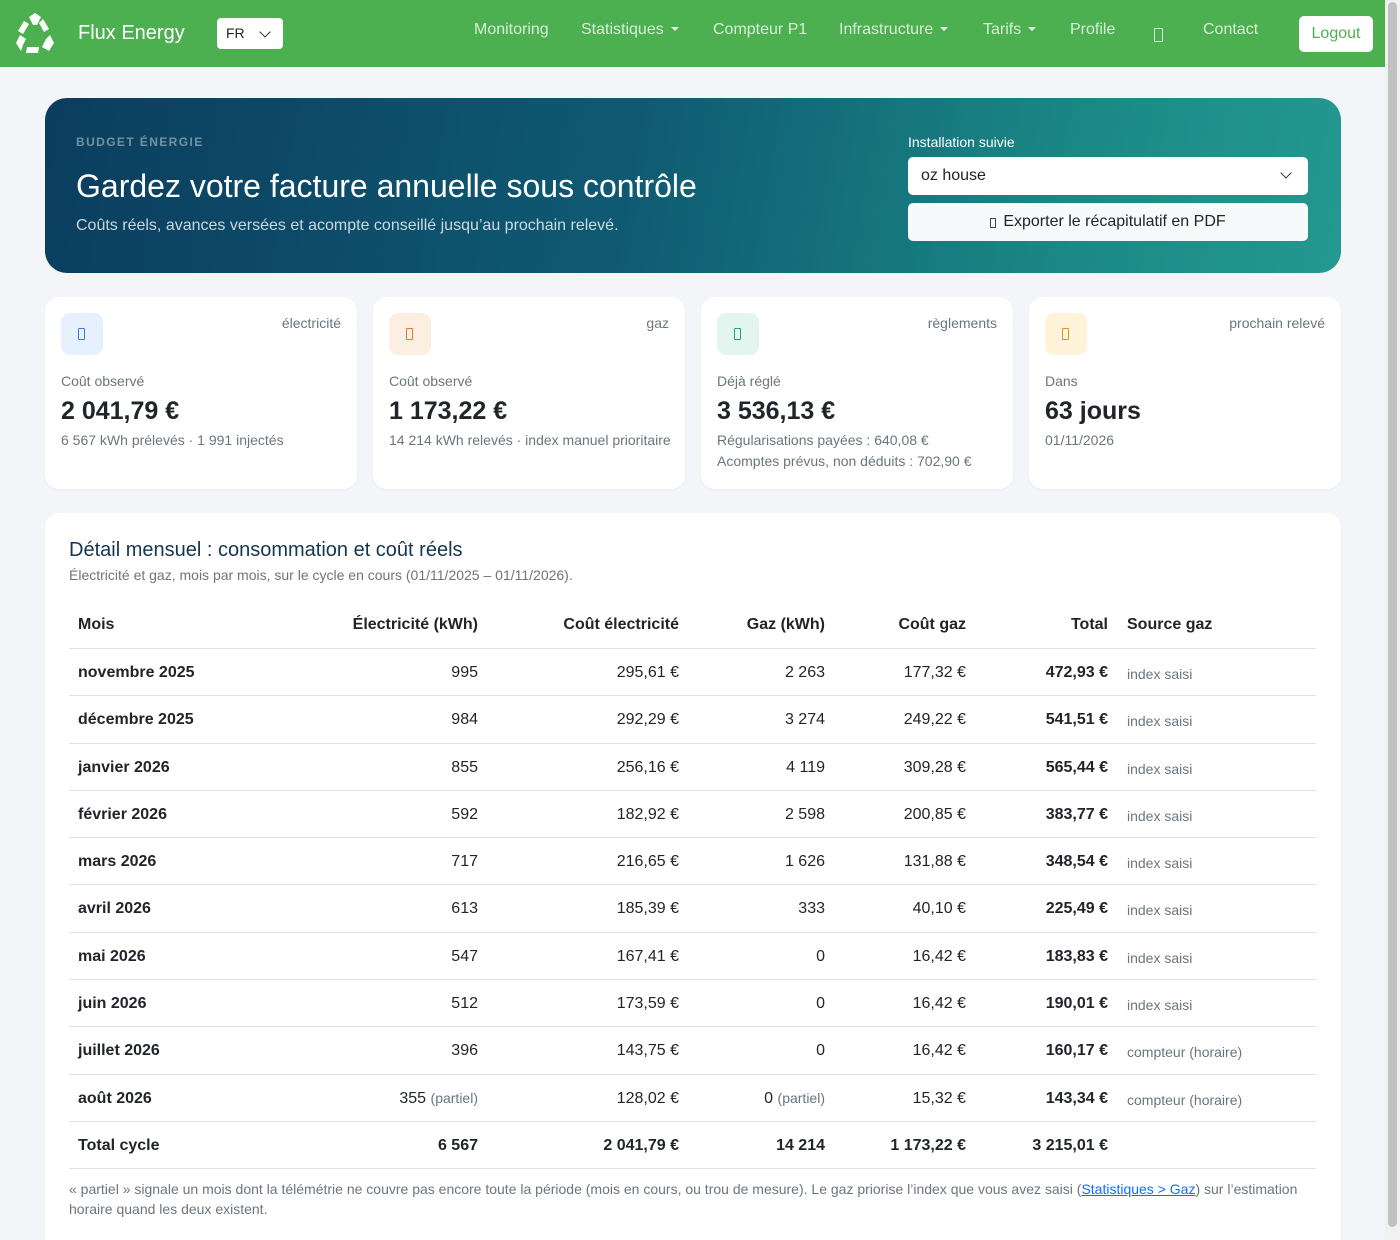 This screenshot has width=1400, height=1240. I want to click on month-cell: avril 2026, so click(114, 909).